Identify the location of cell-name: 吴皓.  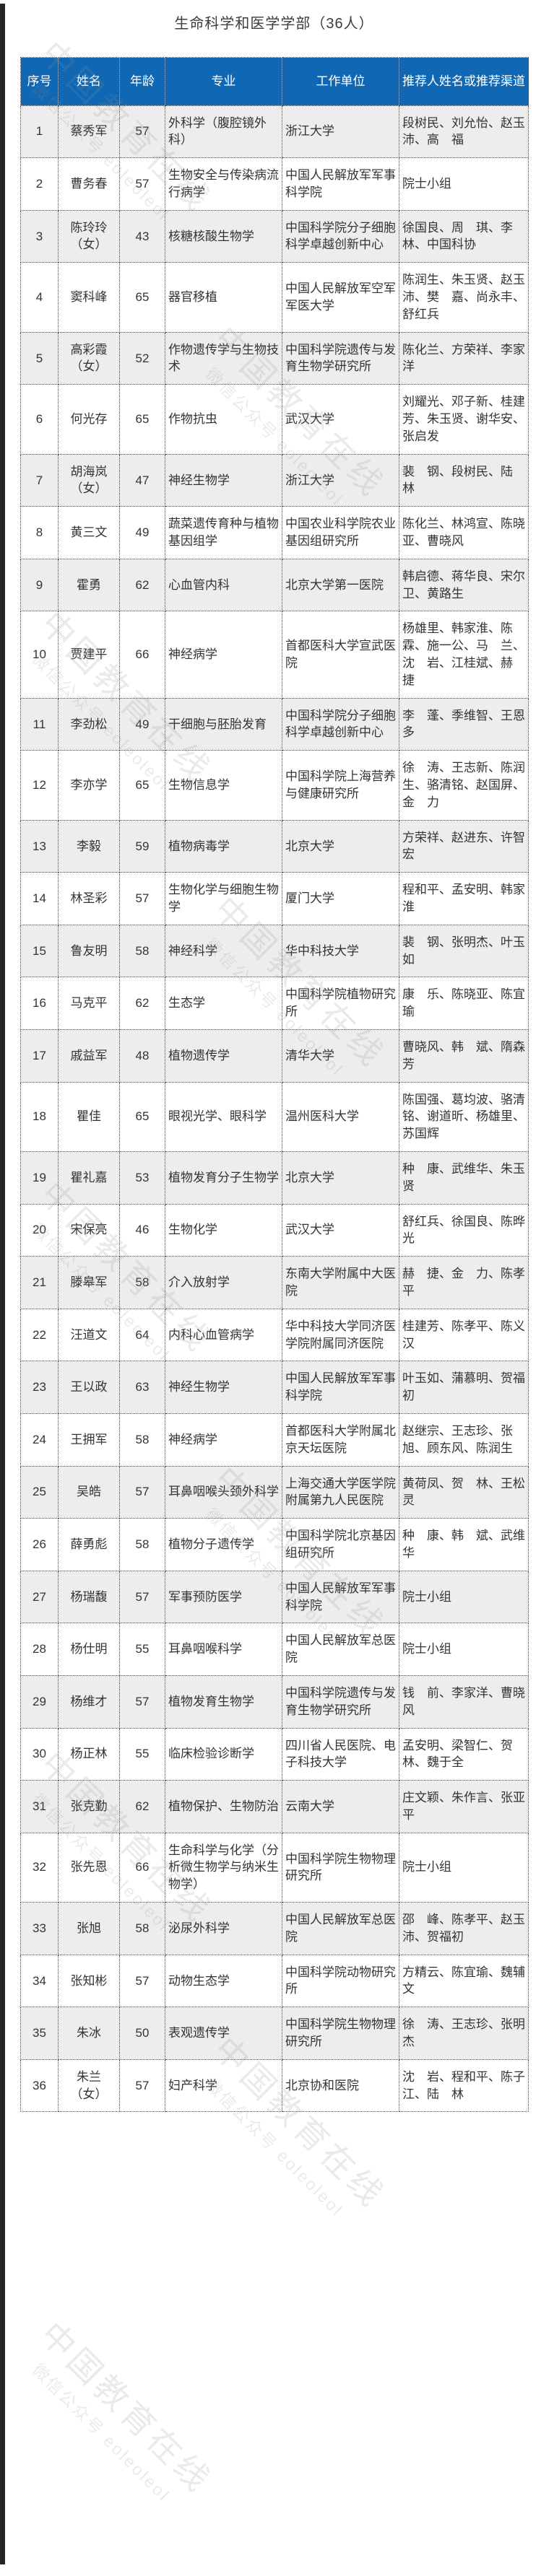
(89, 1492).